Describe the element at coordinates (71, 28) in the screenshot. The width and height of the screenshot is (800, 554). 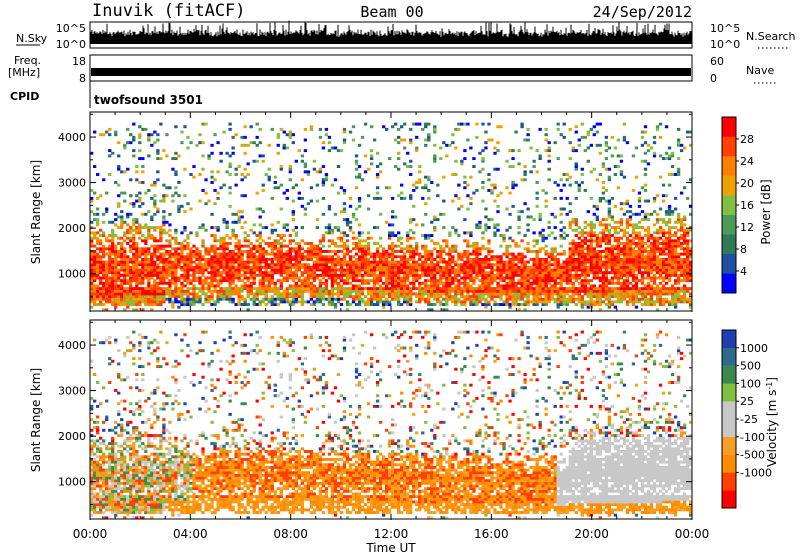
I see `noise-left-tick-top: 10^5` at that location.